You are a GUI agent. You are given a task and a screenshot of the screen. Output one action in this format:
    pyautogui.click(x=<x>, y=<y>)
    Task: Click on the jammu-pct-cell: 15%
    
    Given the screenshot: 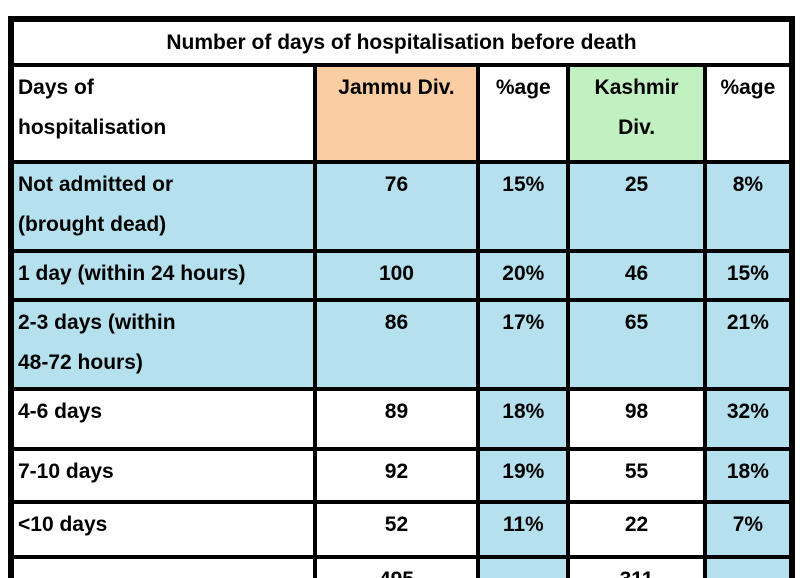 What is the action you would take?
    pyautogui.click(x=523, y=206)
    